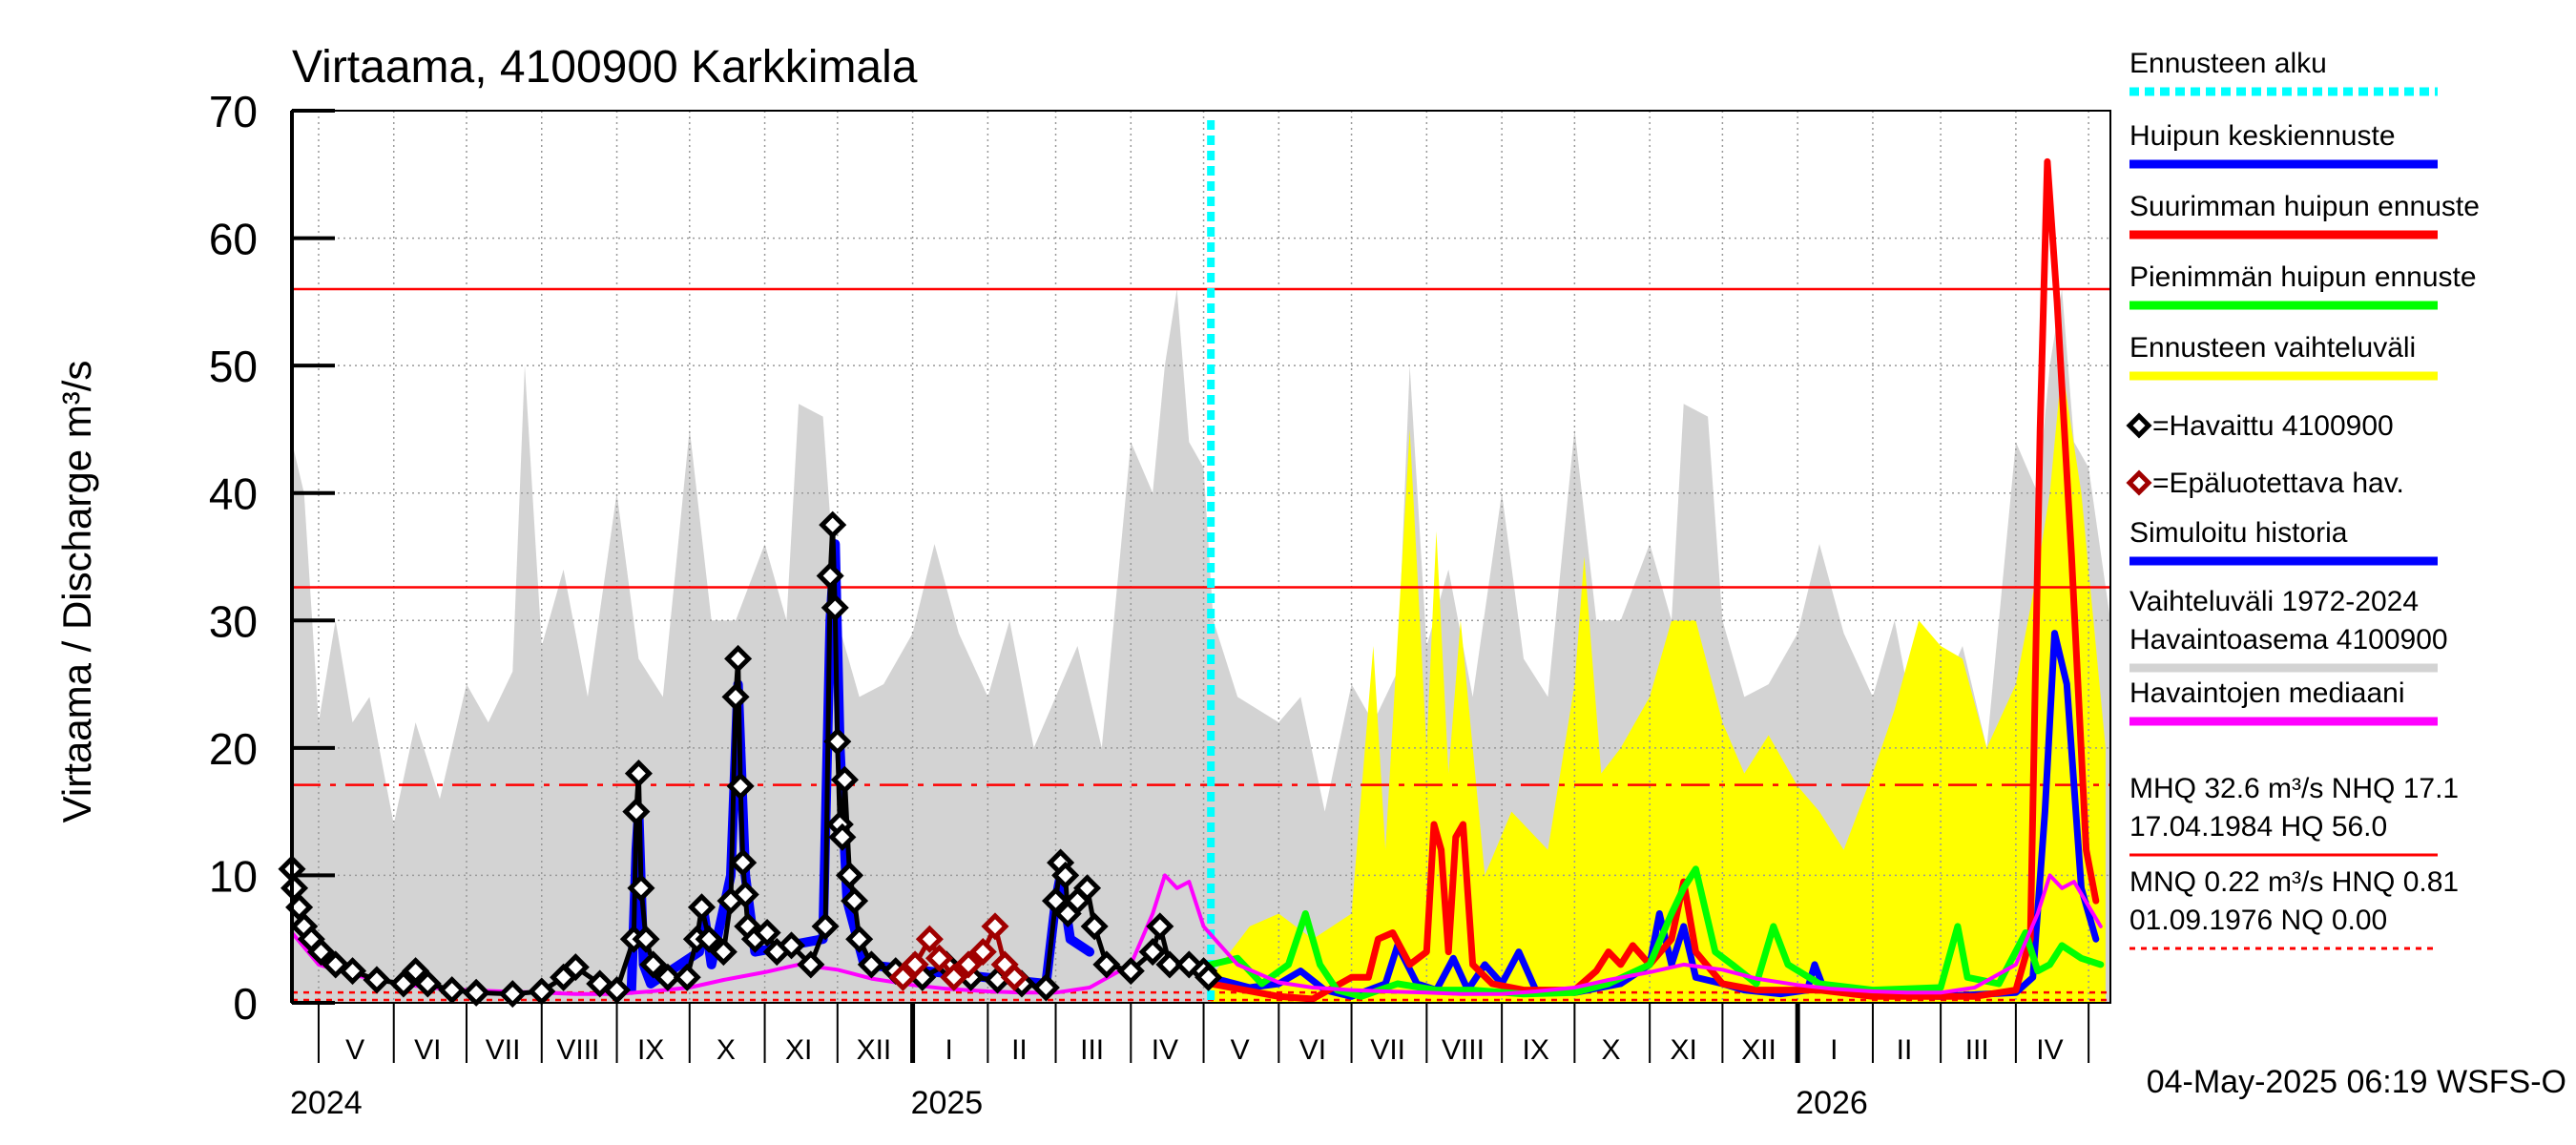 The height and width of the screenshot is (1145, 2576). Describe the element at coordinates (2278, 484) in the screenshot. I see `legend-label: =Epäluotettava hav.` at that location.